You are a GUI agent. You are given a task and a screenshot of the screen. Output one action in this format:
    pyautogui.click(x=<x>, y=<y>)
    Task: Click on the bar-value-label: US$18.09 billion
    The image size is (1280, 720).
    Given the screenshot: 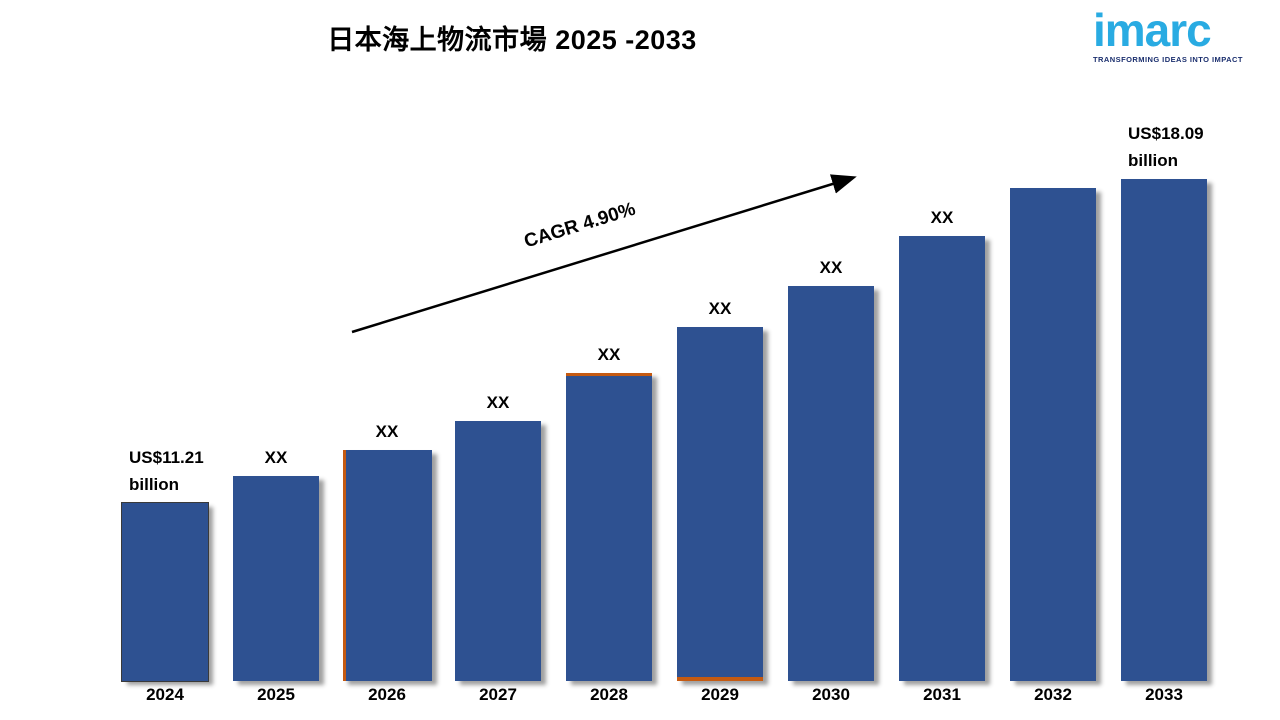 What is the action you would take?
    pyautogui.click(x=1166, y=147)
    